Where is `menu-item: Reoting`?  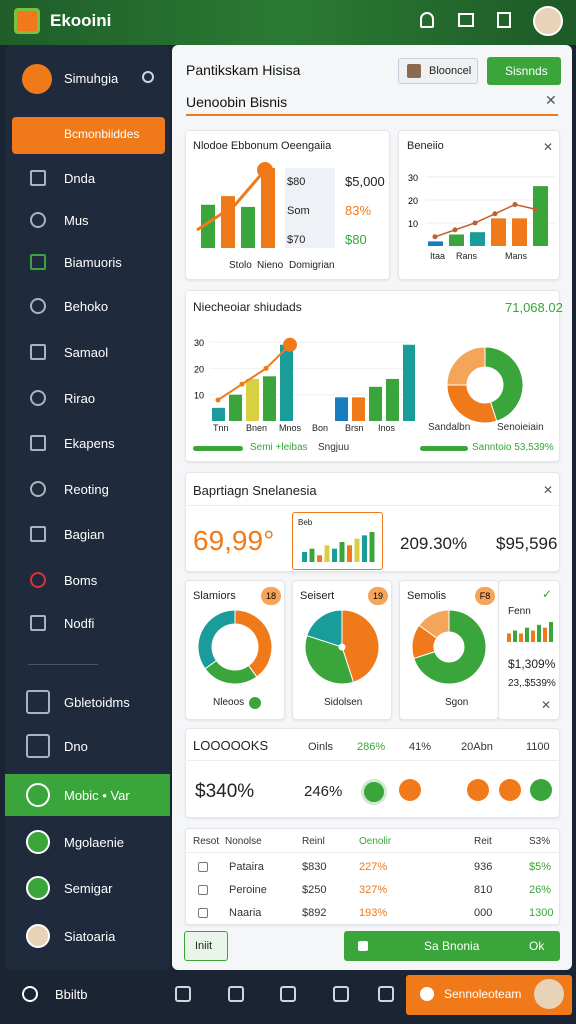 menu-item: Reoting is located at coordinates (86, 489).